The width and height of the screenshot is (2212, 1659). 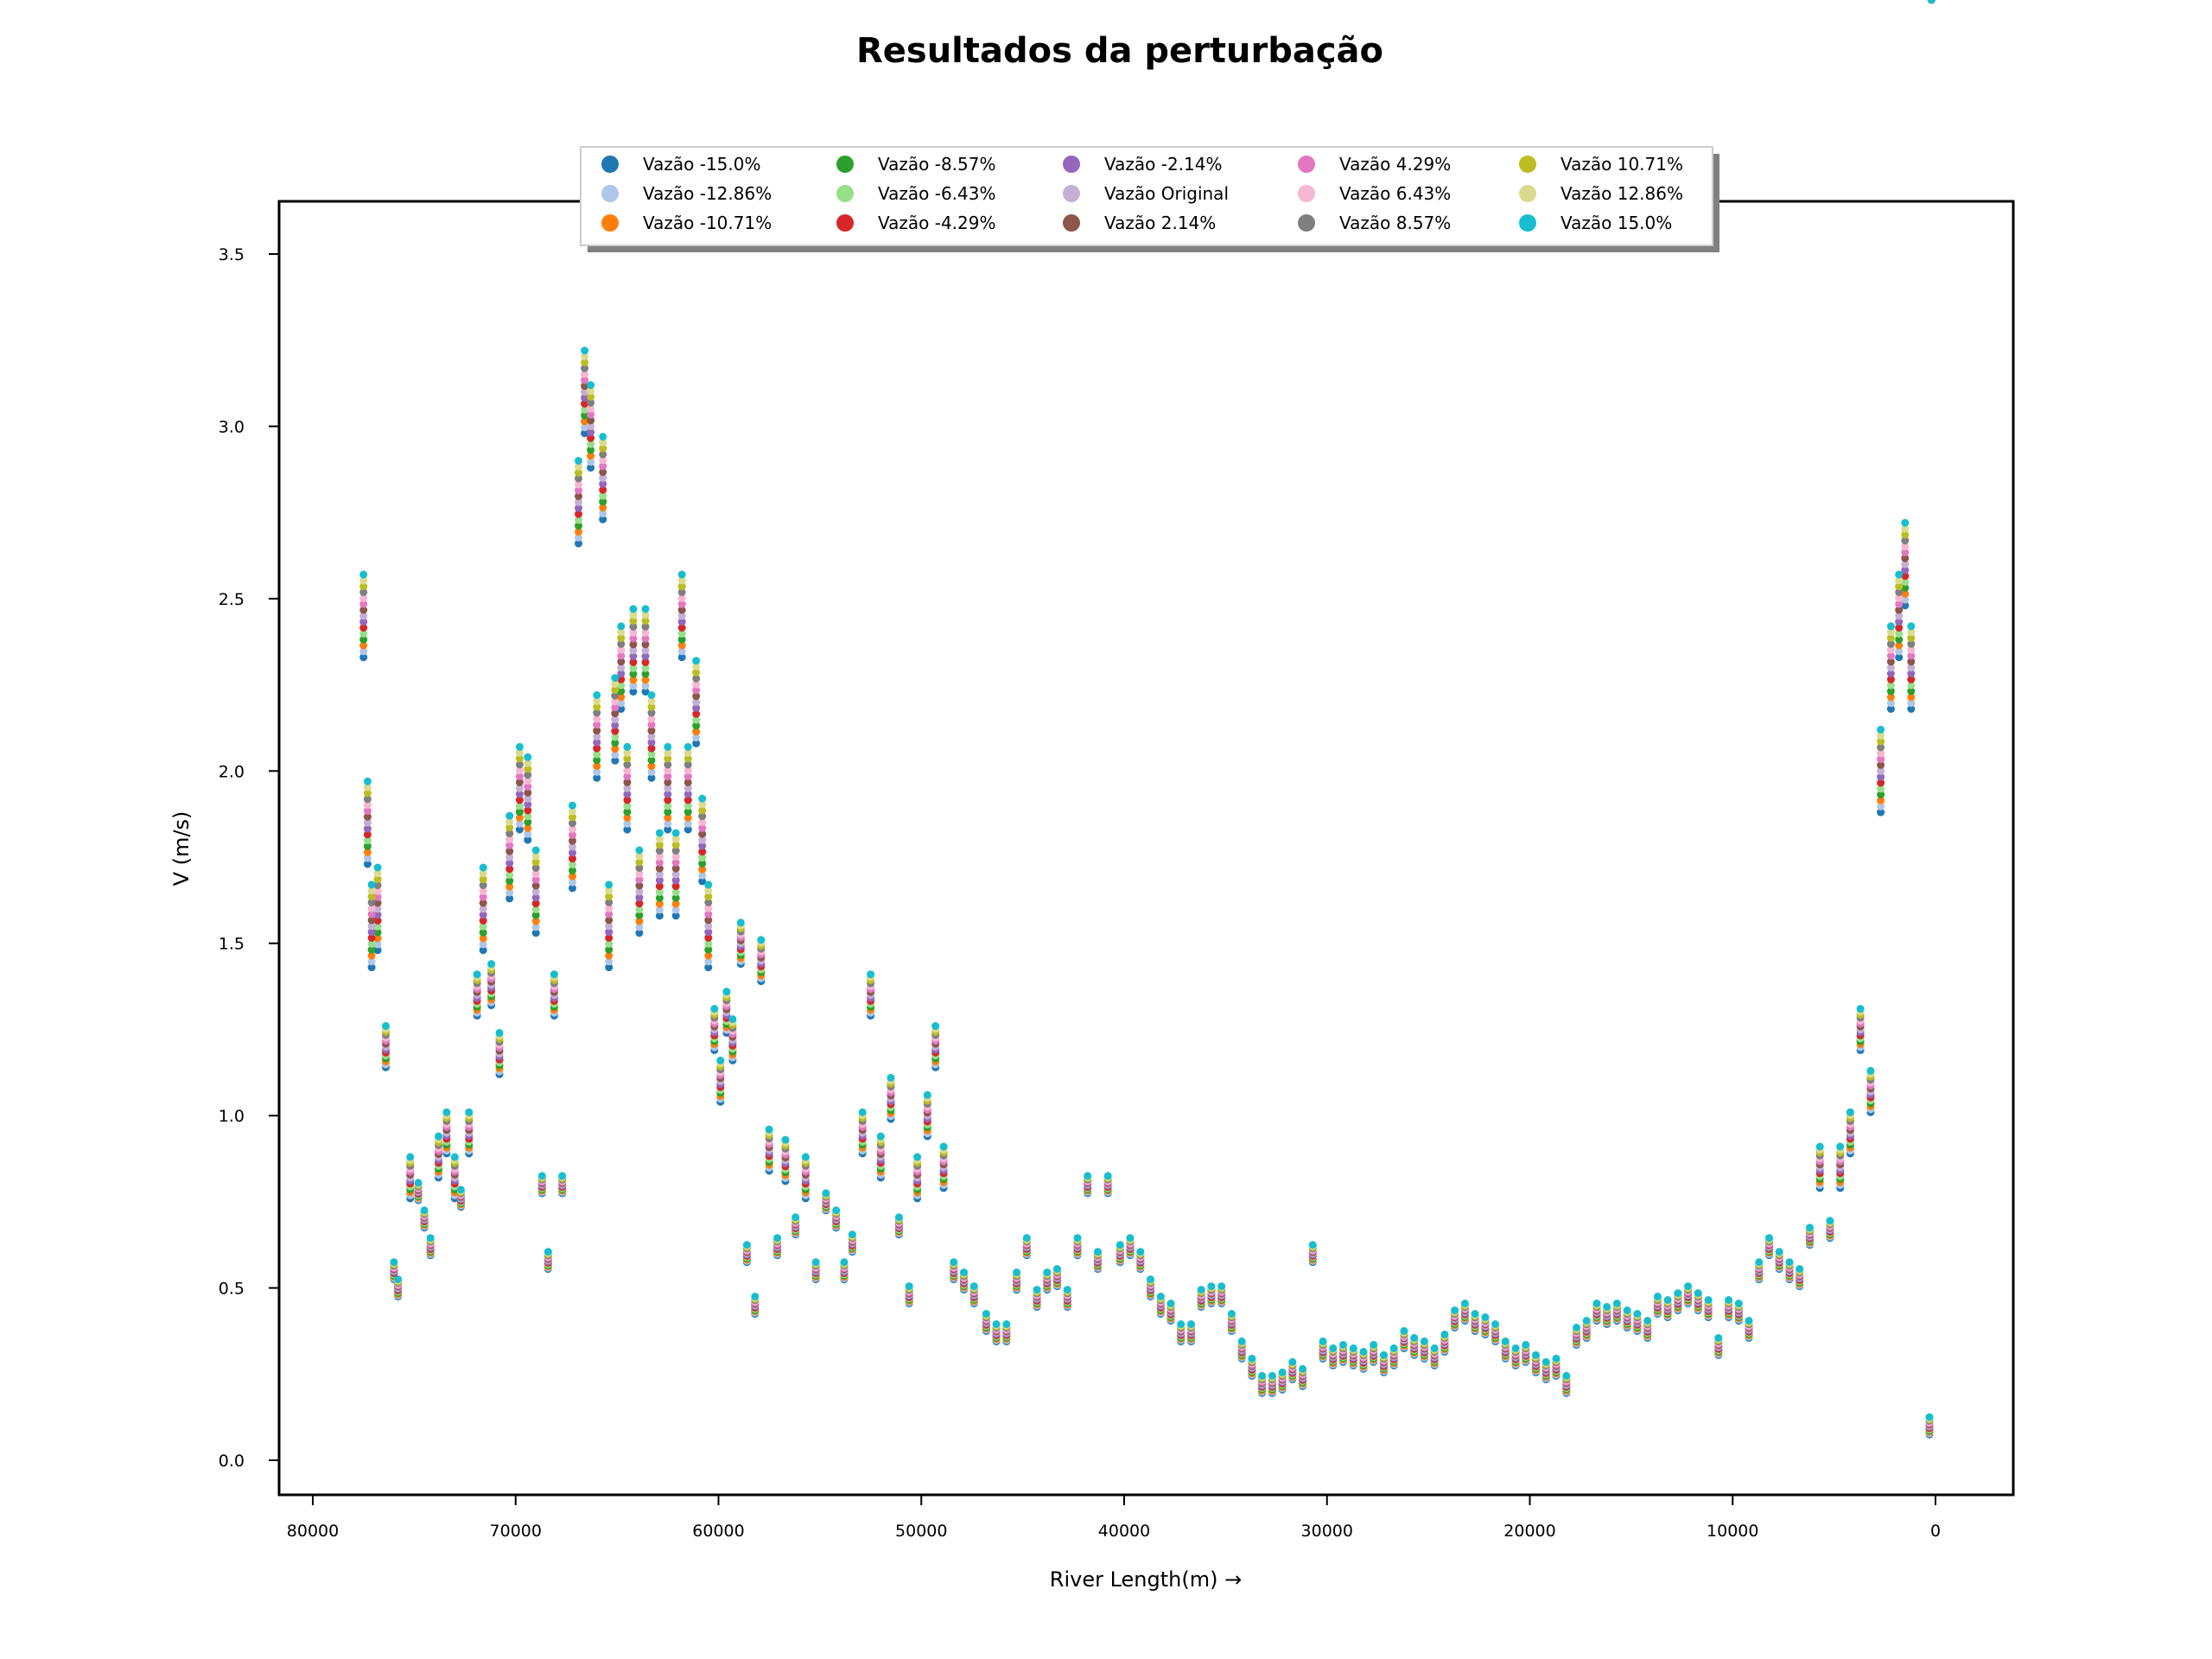 What do you see at coordinates (718, 1531) in the screenshot?
I see `x-tick-label: 60000` at bounding box center [718, 1531].